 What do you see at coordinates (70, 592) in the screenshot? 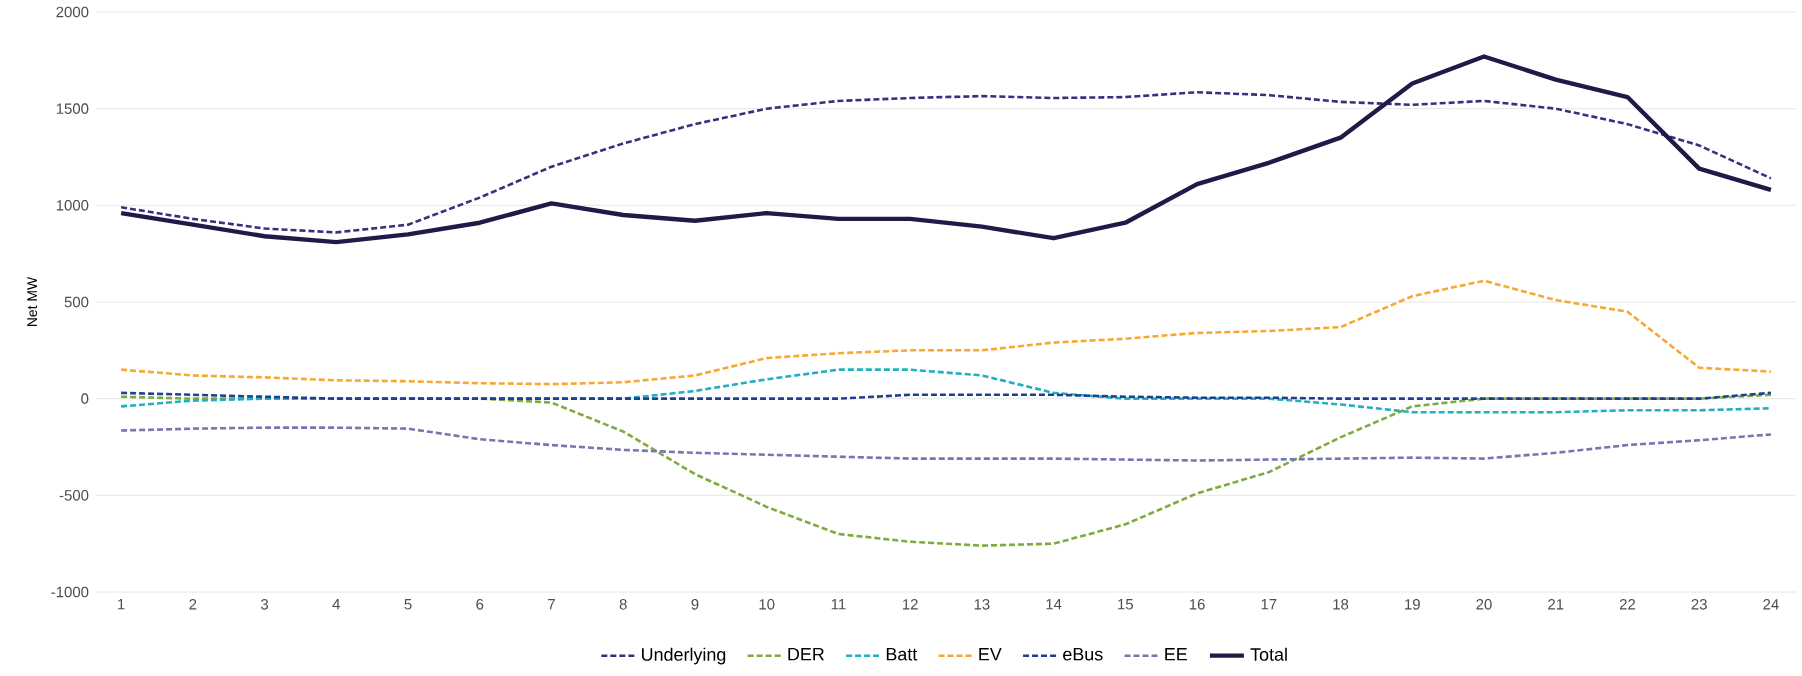
I see `y-tick-label: -1000` at bounding box center [70, 592].